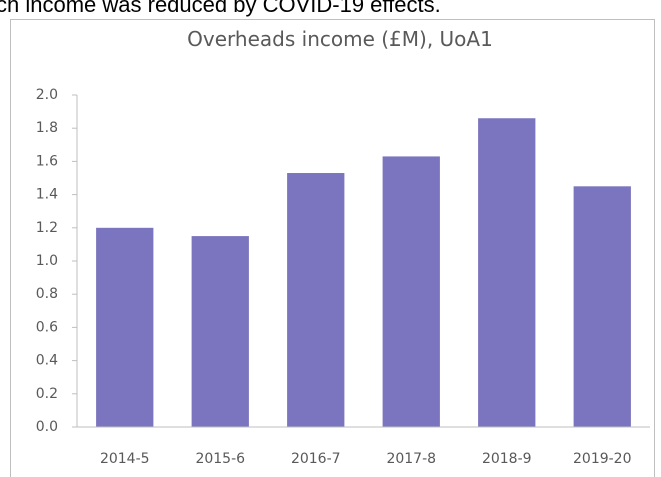  Describe the element at coordinates (220, 459) in the screenshot. I see `x-tick-label: 2015-6` at that location.